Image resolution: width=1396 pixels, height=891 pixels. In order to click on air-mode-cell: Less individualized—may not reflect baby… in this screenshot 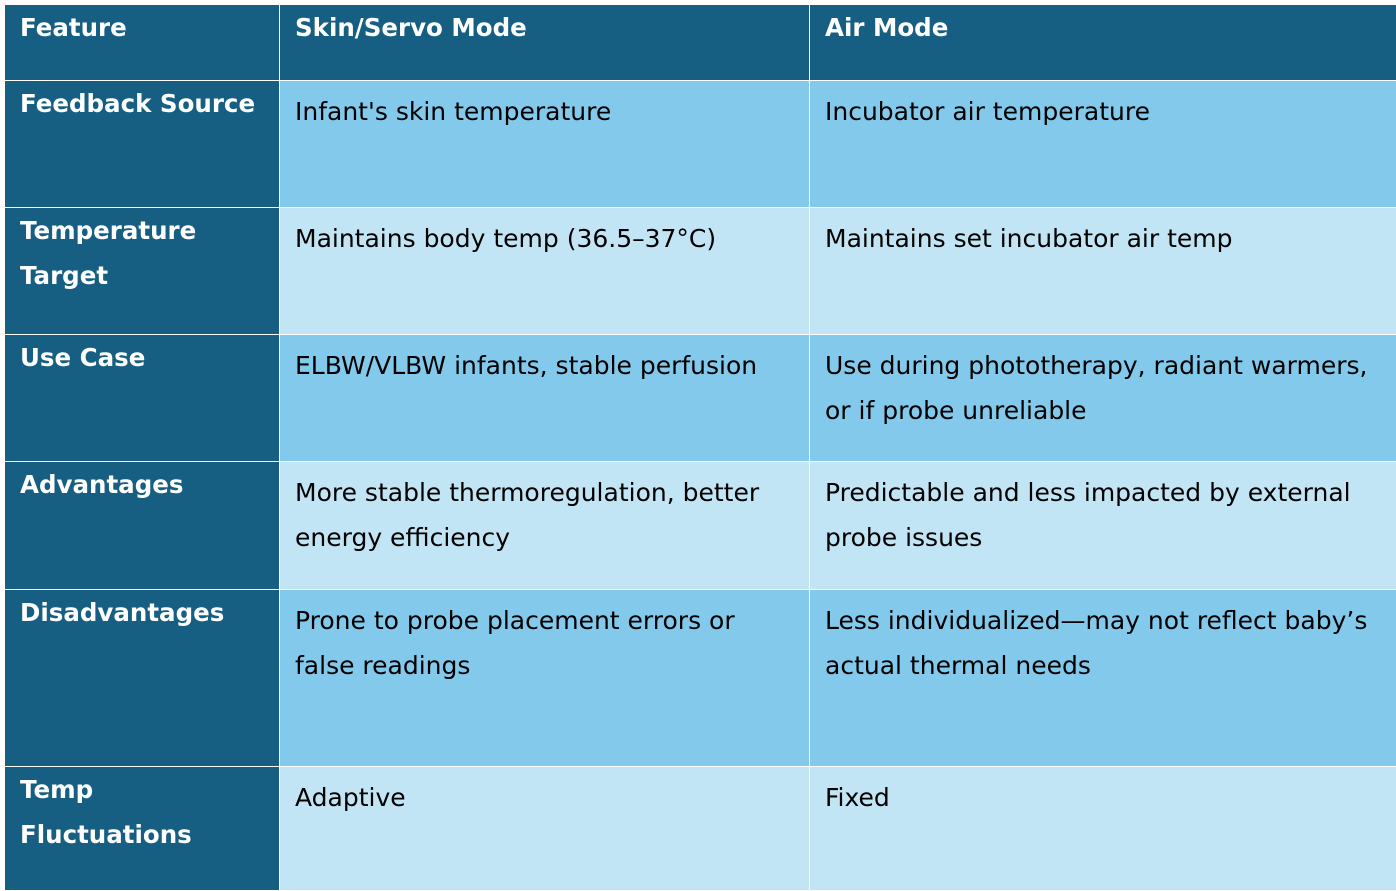, I will do `click(1103, 678)`.